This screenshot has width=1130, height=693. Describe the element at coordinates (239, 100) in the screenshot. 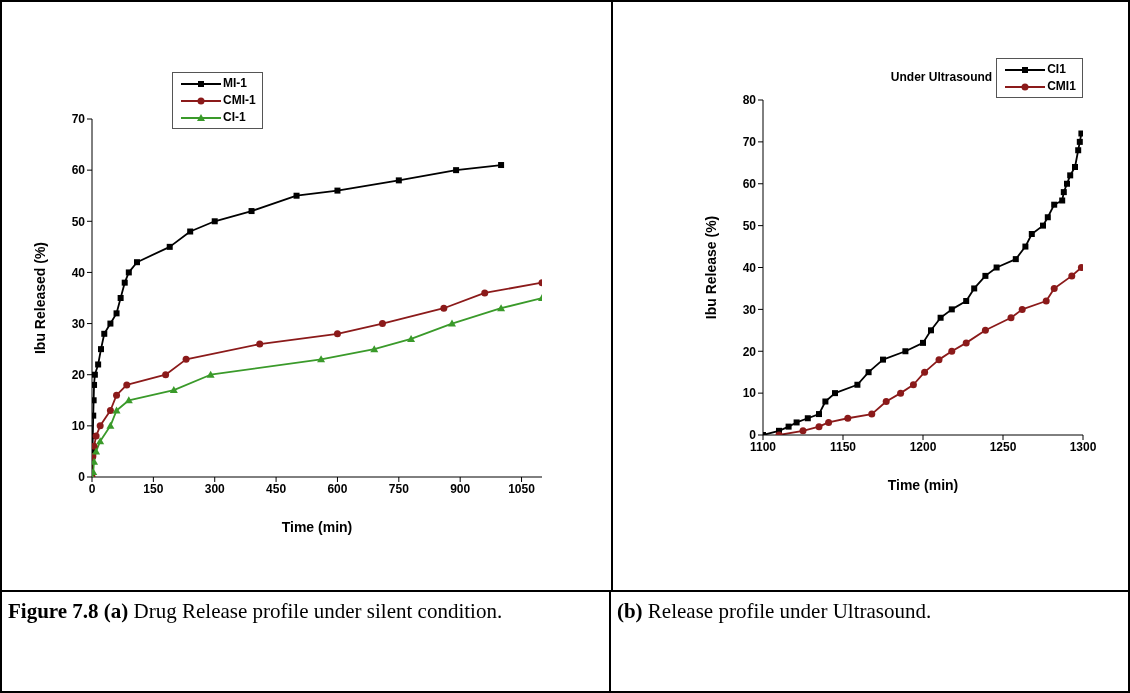

I see `legend-label: CMI-1` at that location.